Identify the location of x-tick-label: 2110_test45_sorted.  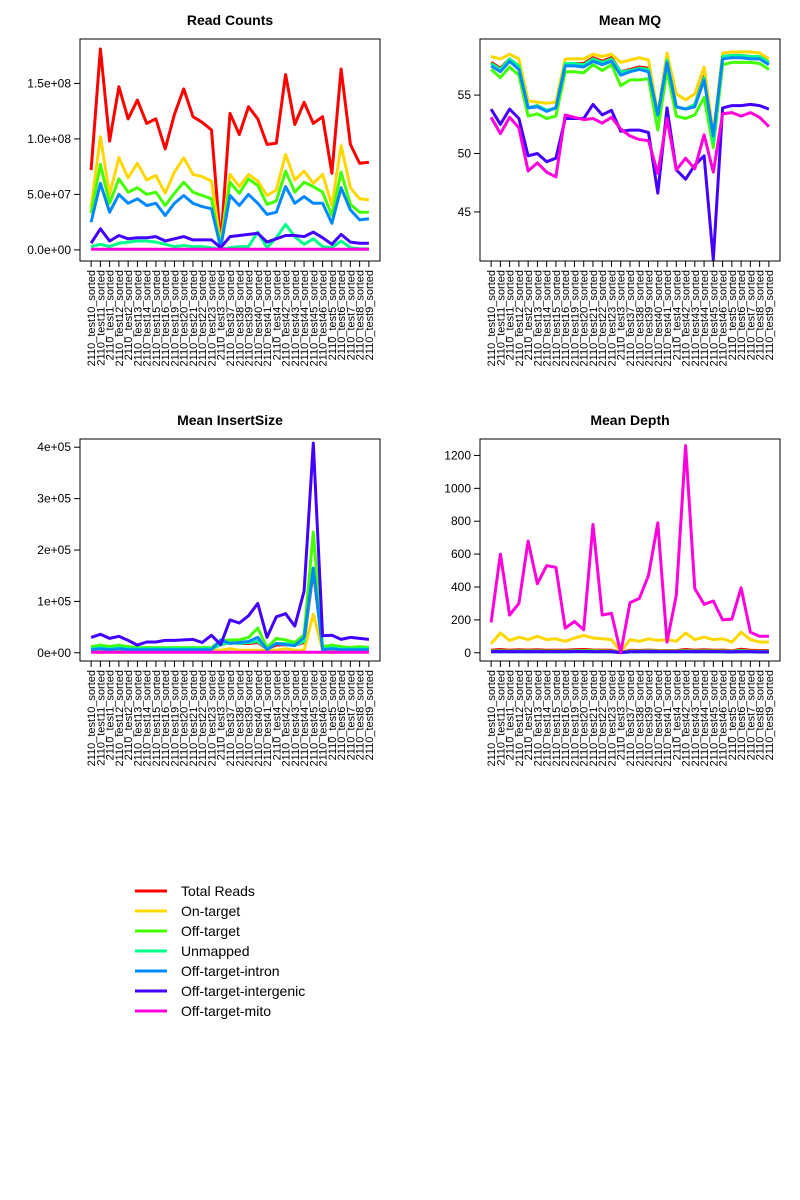
(314, 318).